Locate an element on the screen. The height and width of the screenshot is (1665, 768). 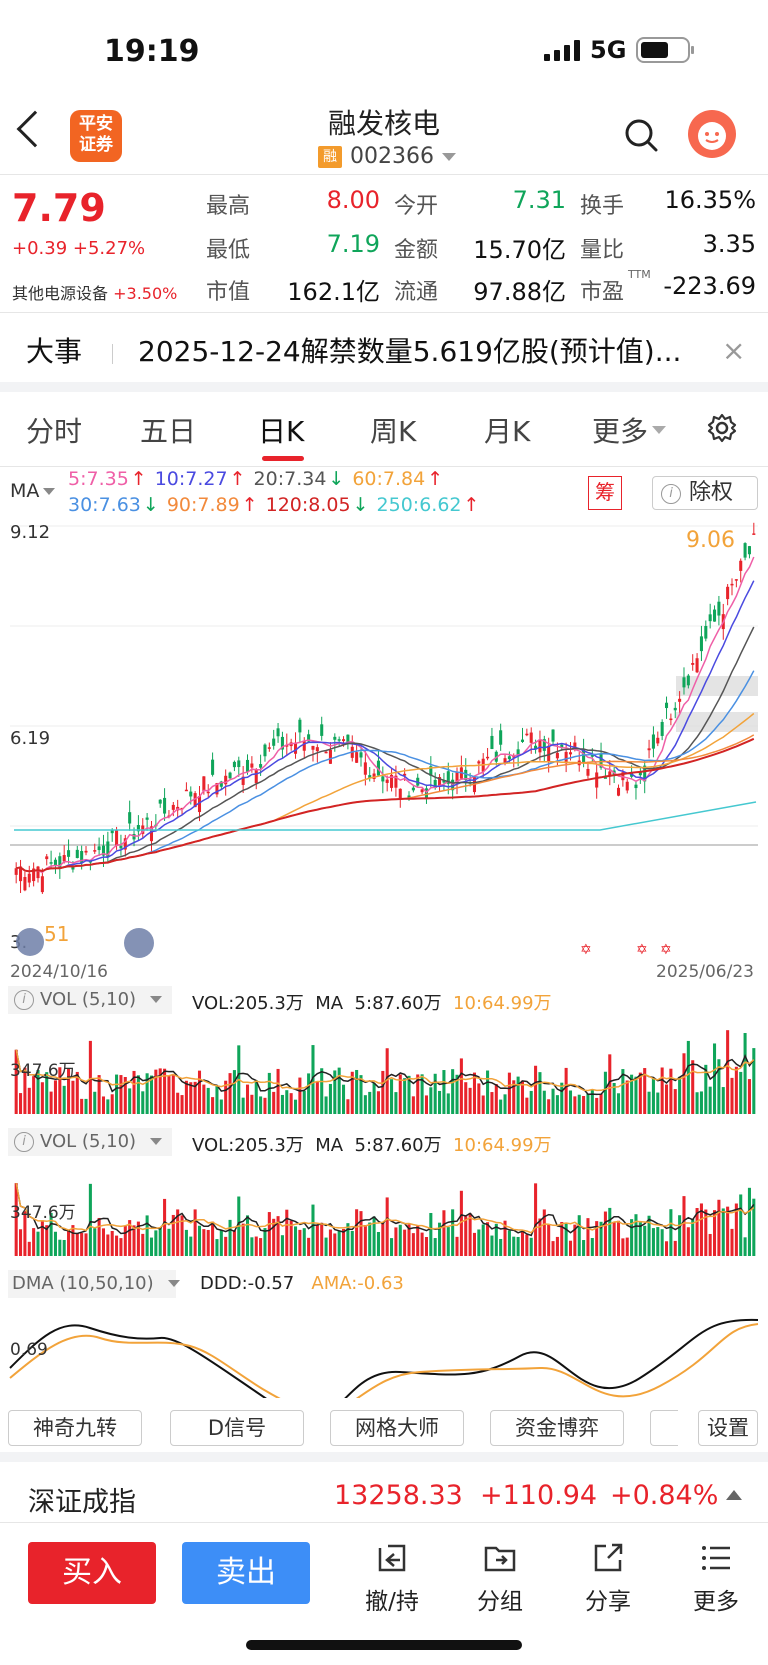
vol-value: VOL:205.3万 is located at coordinates (248, 1003).